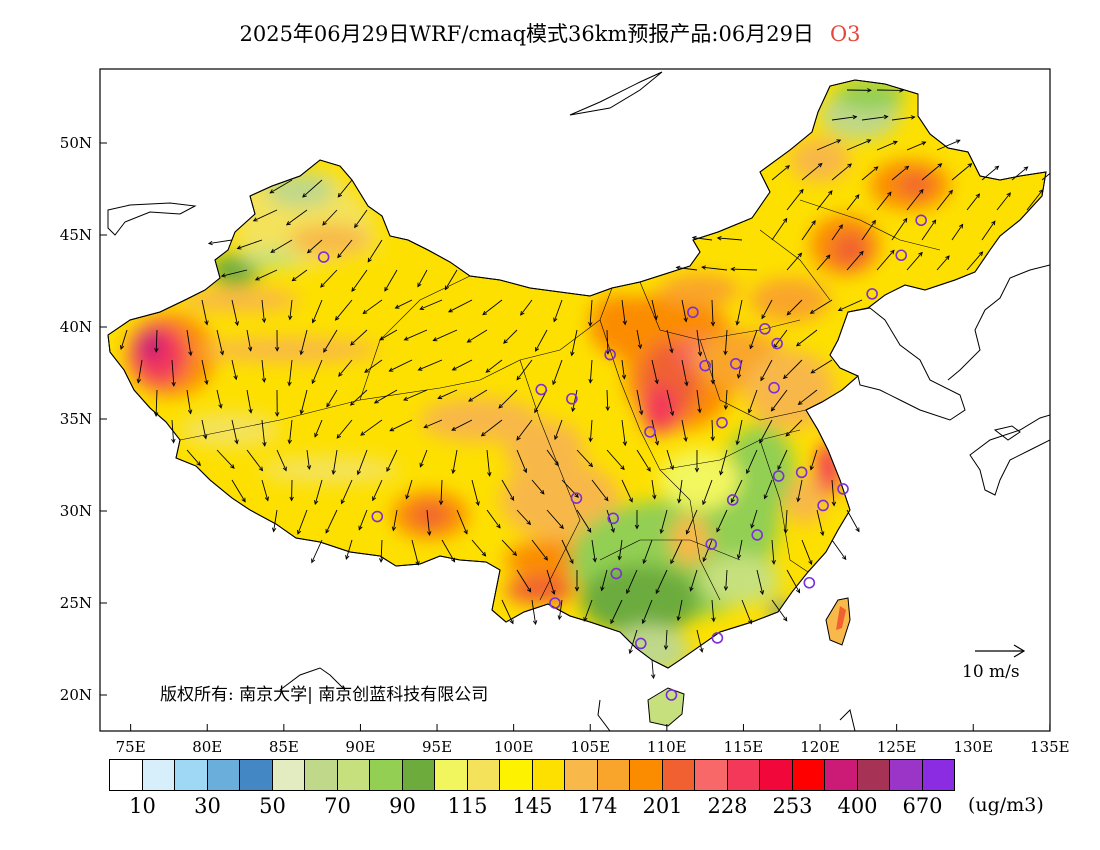 The width and height of the screenshot is (1100, 850). What do you see at coordinates (142, 806) in the screenshot?
I see `colorbar-label: 10` at bounding box center [142, 806].